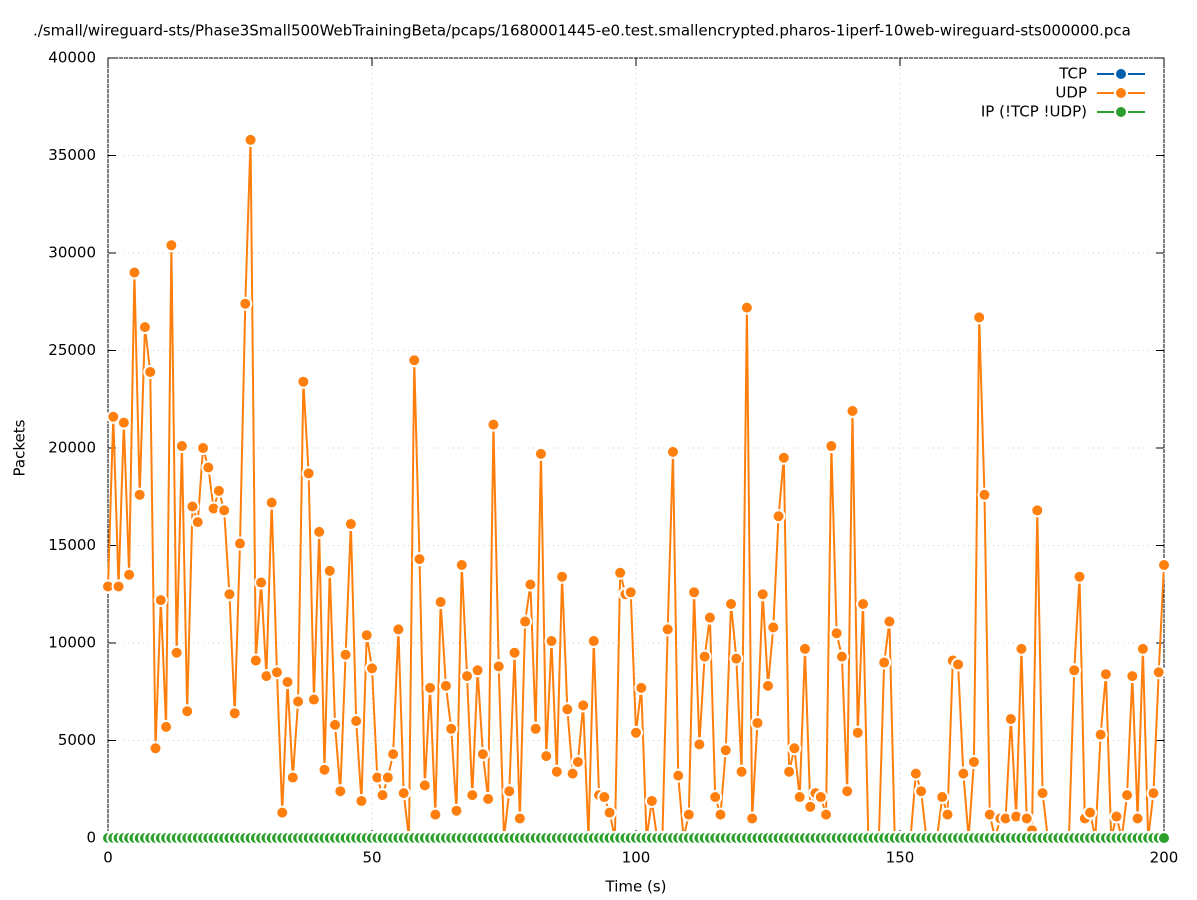  What do you see at coordinates (72, 448) in the screenshot?
I see `y-tick-label: 20000` at bounding box center [72, 448].